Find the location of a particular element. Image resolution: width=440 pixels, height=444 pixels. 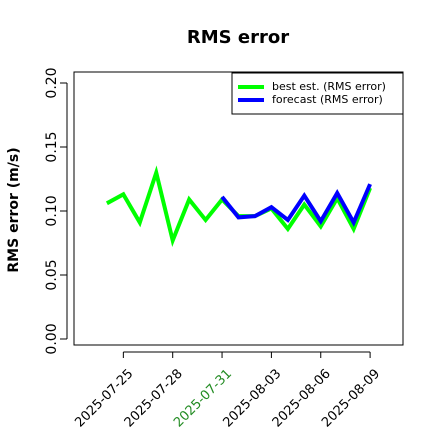

legend-box is located at coordinates (317, 93).